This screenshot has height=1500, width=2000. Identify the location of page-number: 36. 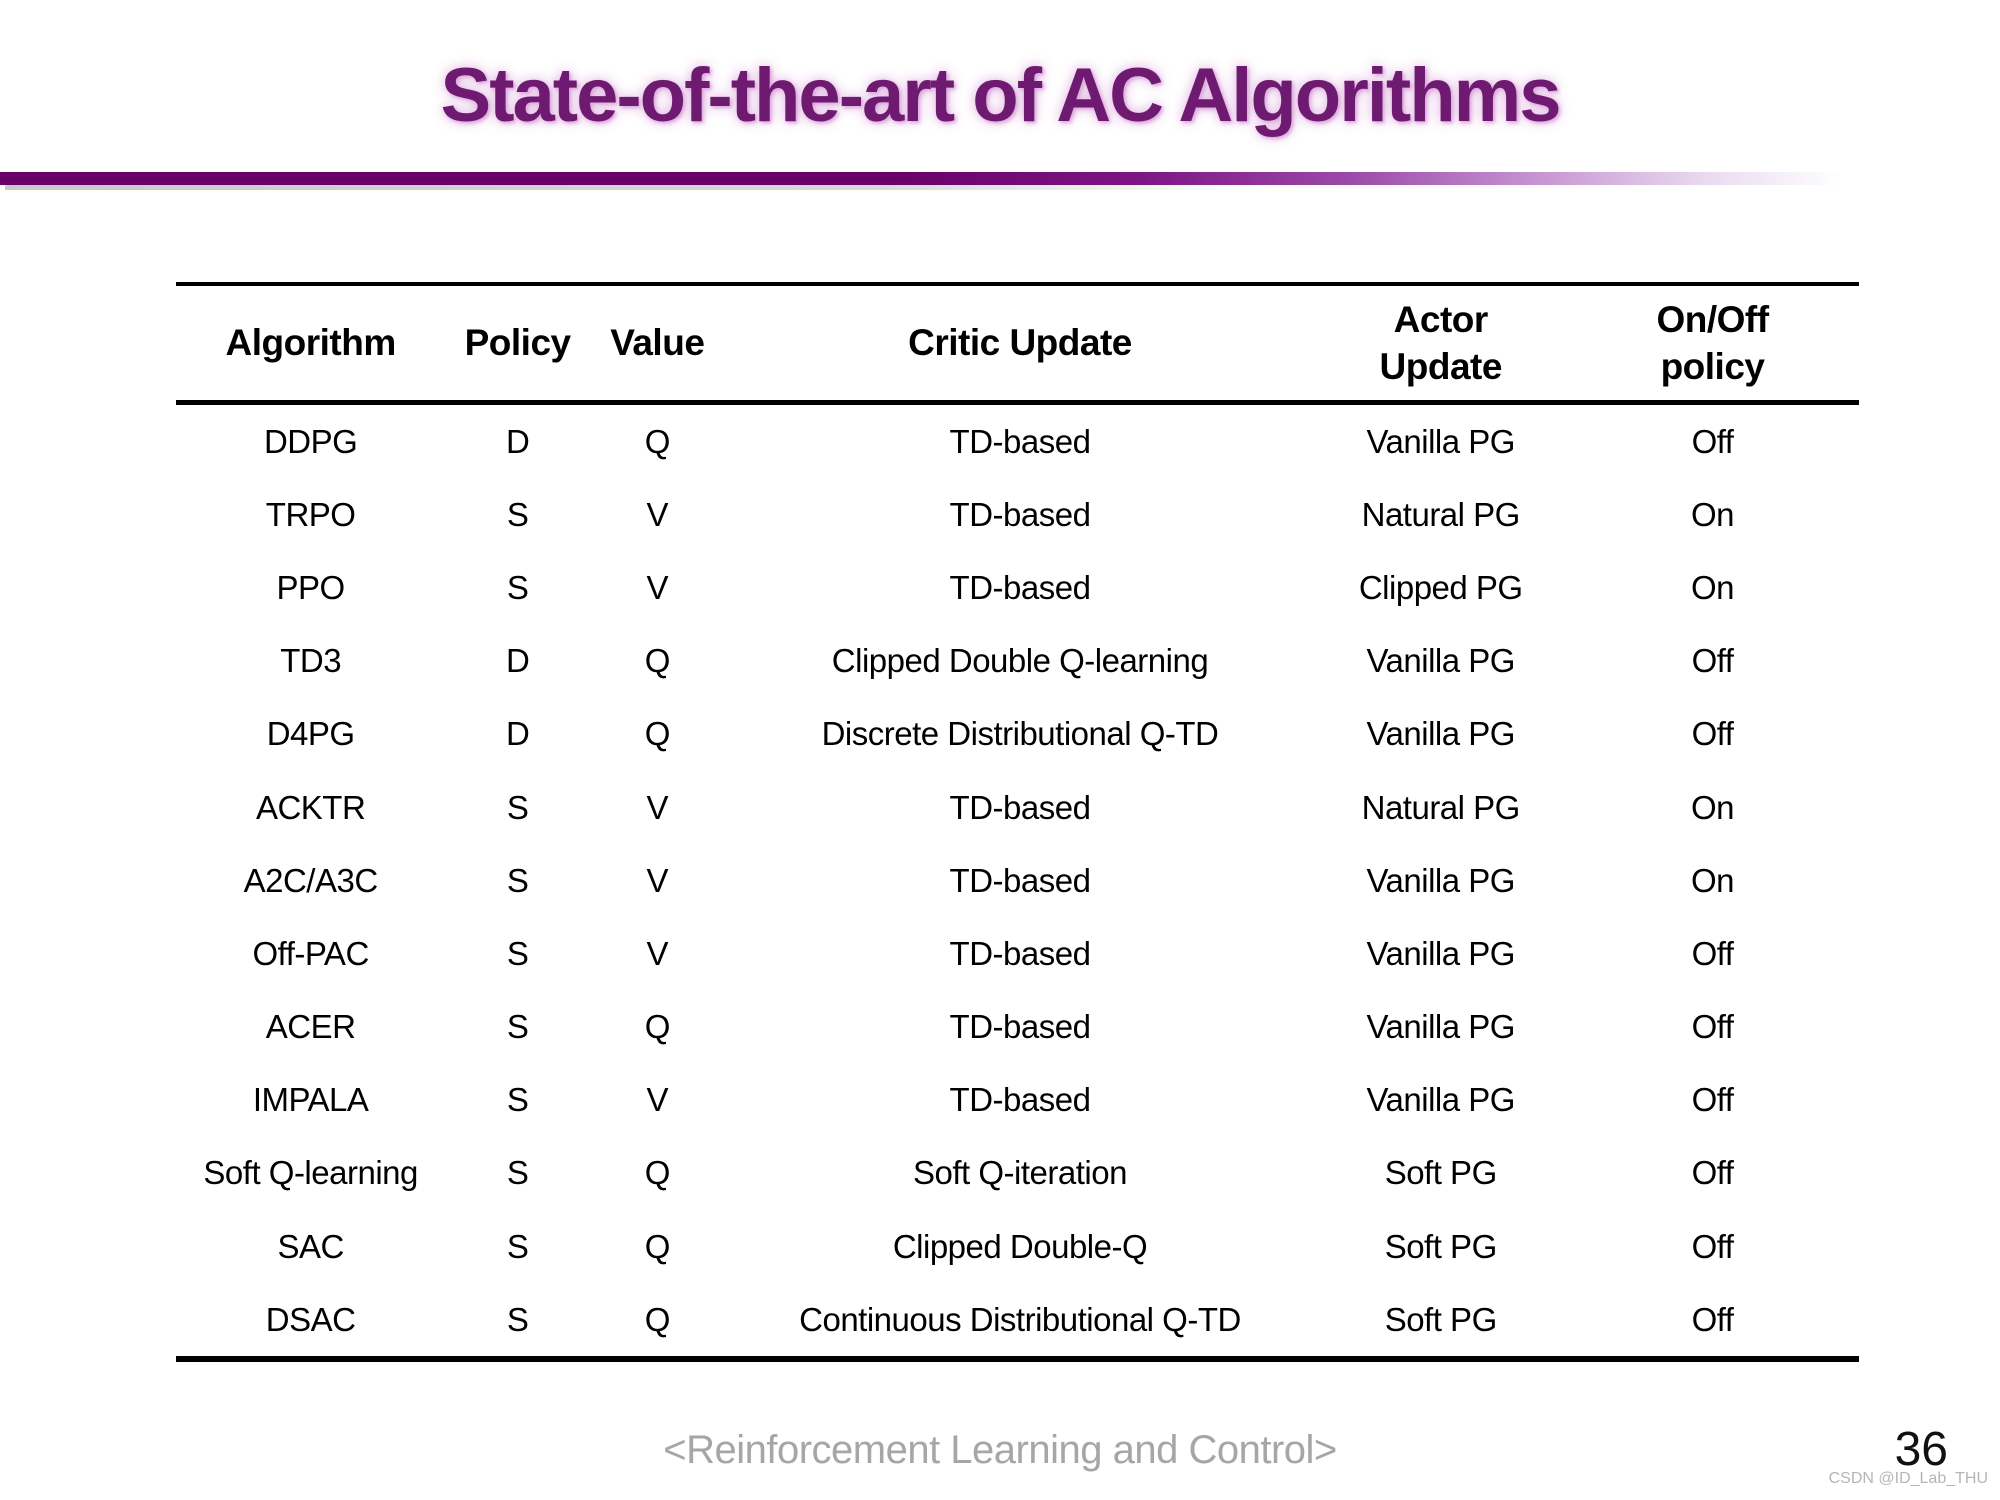
(1921, 1449).